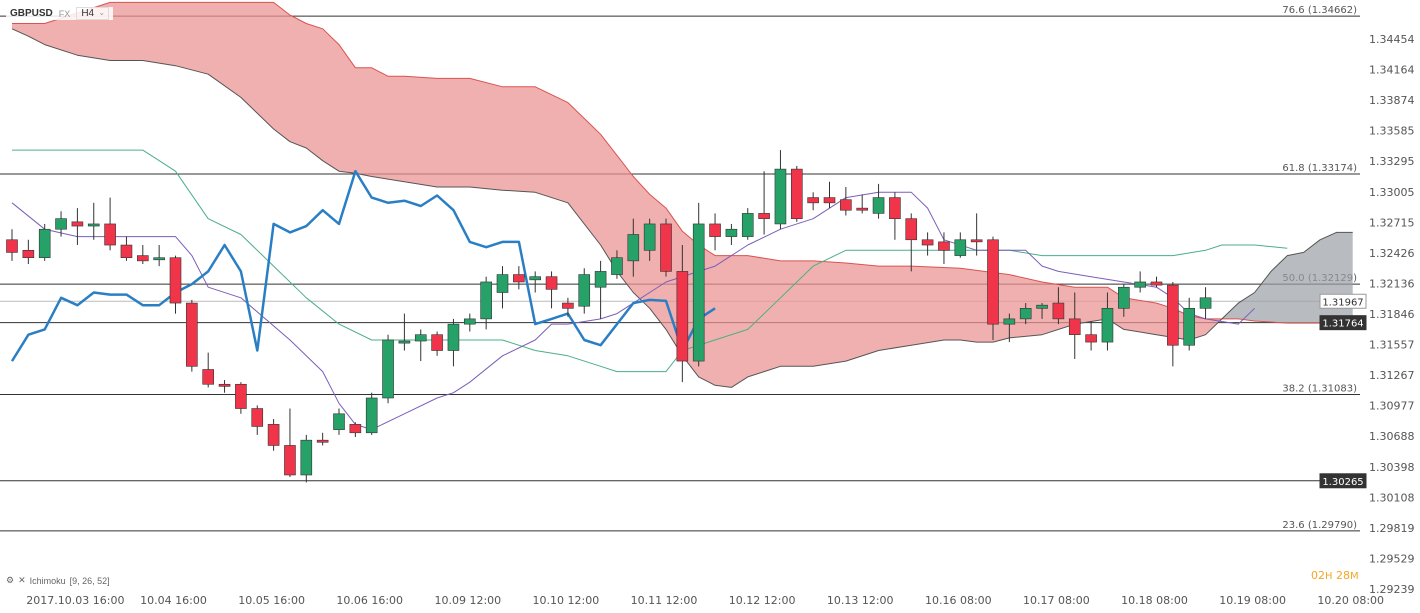 The height and width of the screenshot is (613, 1420). Describe the element at coordinates (58, 580) in the screenshot. I see `indicator-legend: ⚙ ✕ Ichimoku [9, 26, 52]` at that location.